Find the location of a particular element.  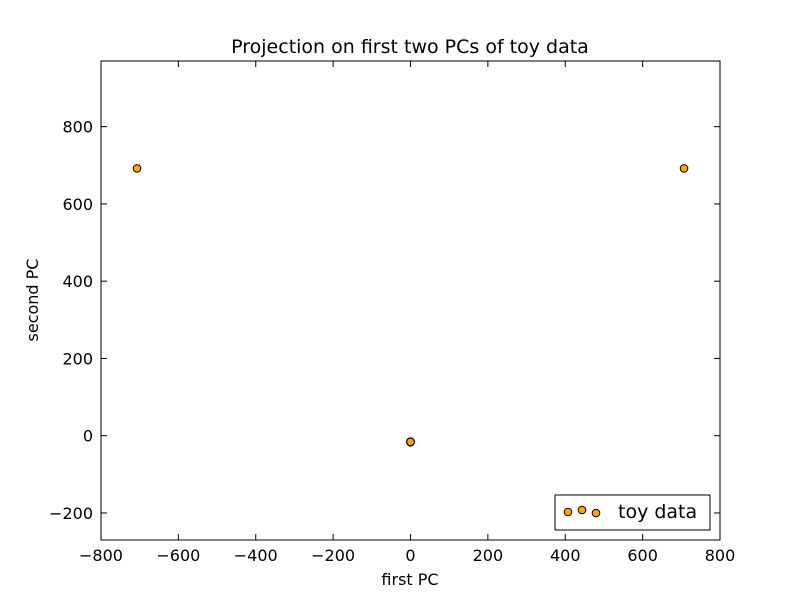

x-tick-label: 200 is located at coordinates (488, 555).